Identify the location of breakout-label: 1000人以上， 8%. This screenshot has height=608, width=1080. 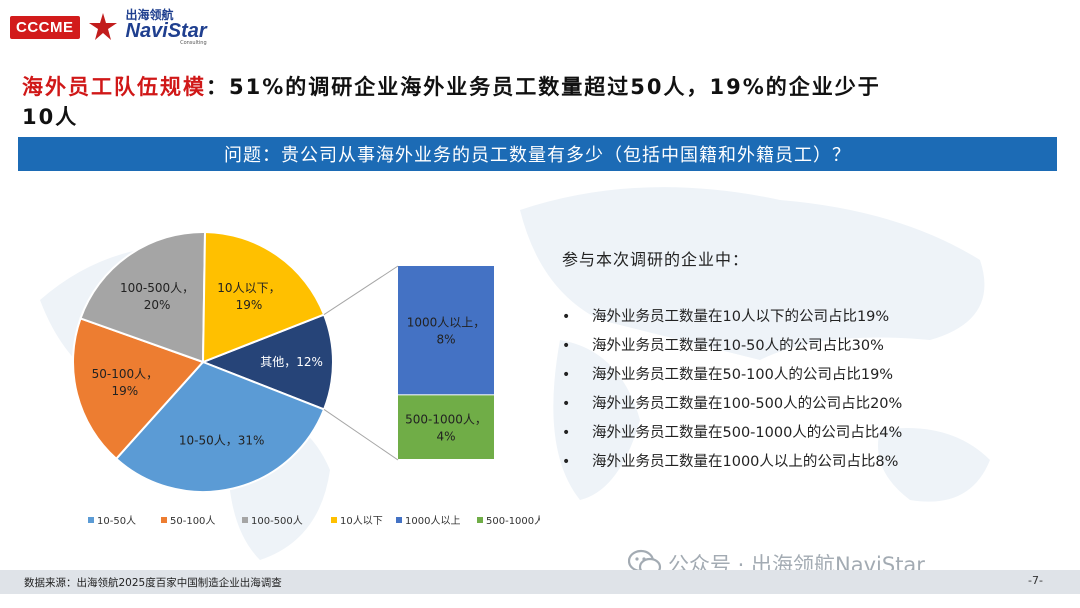
(446, 331).